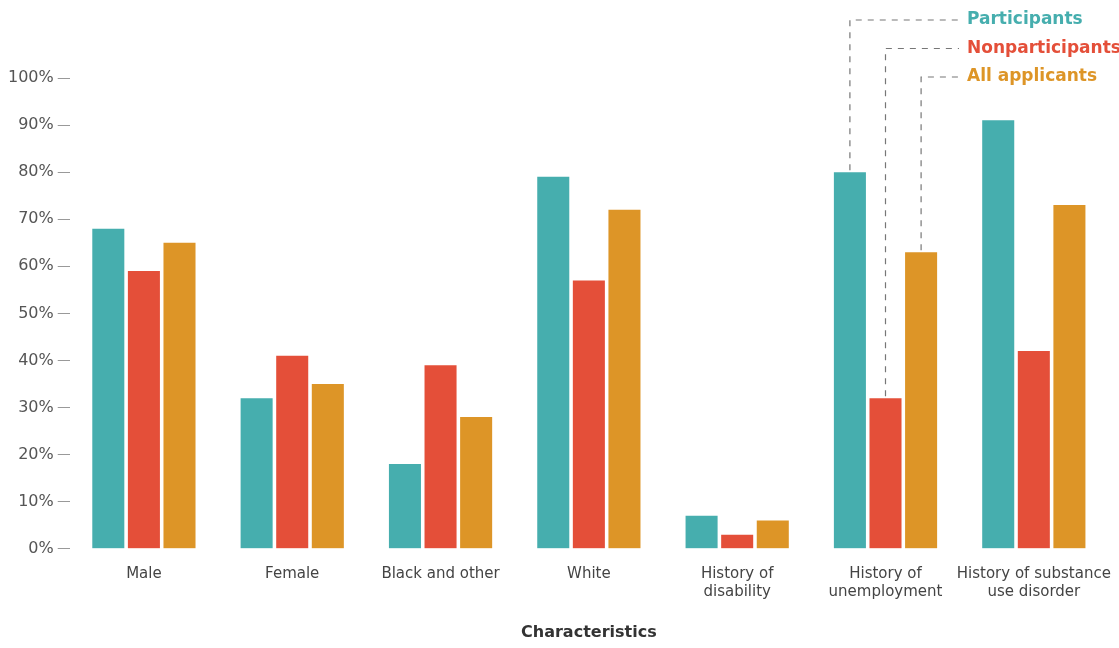 The height and width of the screenshot is (648, 1119). I want to click on y-tick-label: 100%, so click(30, 77).